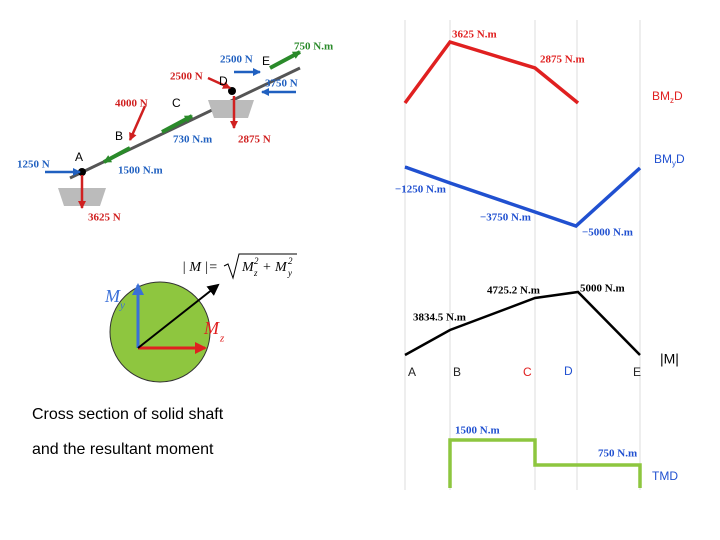 This screenshot has height=540, width=720. I want to click on diagram-name: |M|, so click(669, 359).